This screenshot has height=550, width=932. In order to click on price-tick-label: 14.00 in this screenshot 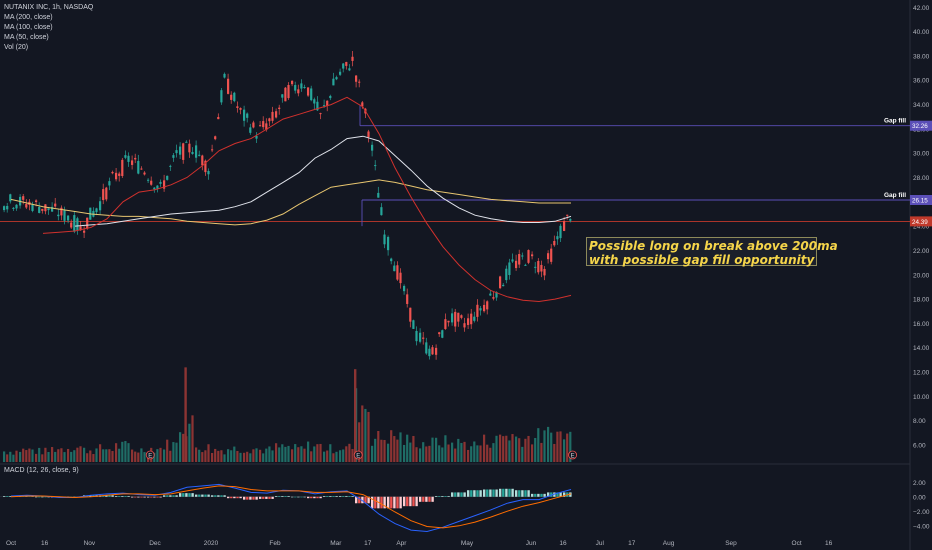, I will do `click(921, 348)`.